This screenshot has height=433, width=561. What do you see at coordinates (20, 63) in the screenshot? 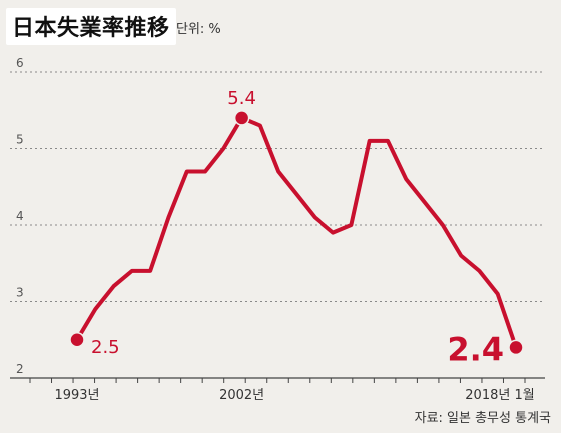
I see `y-tick-label: 6` at bounding box center [20, 63].